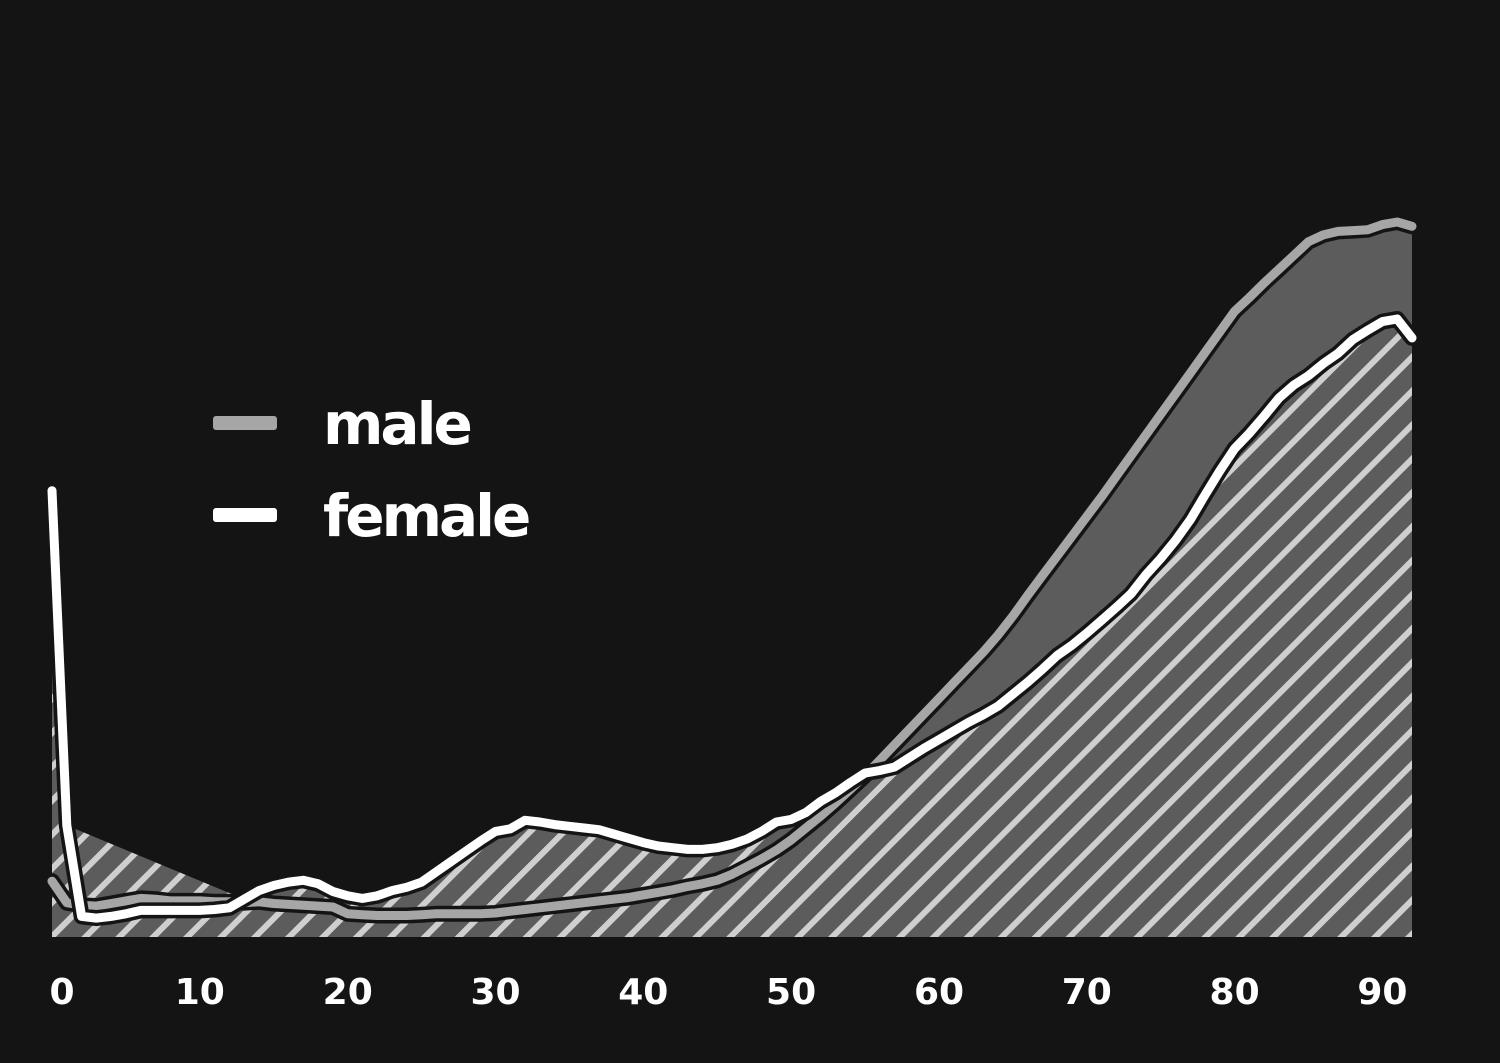  What do you see at coordinates (348, 992) in the screenshot?
I see `x-tick-label: 20` at bounding box center [348, 992].